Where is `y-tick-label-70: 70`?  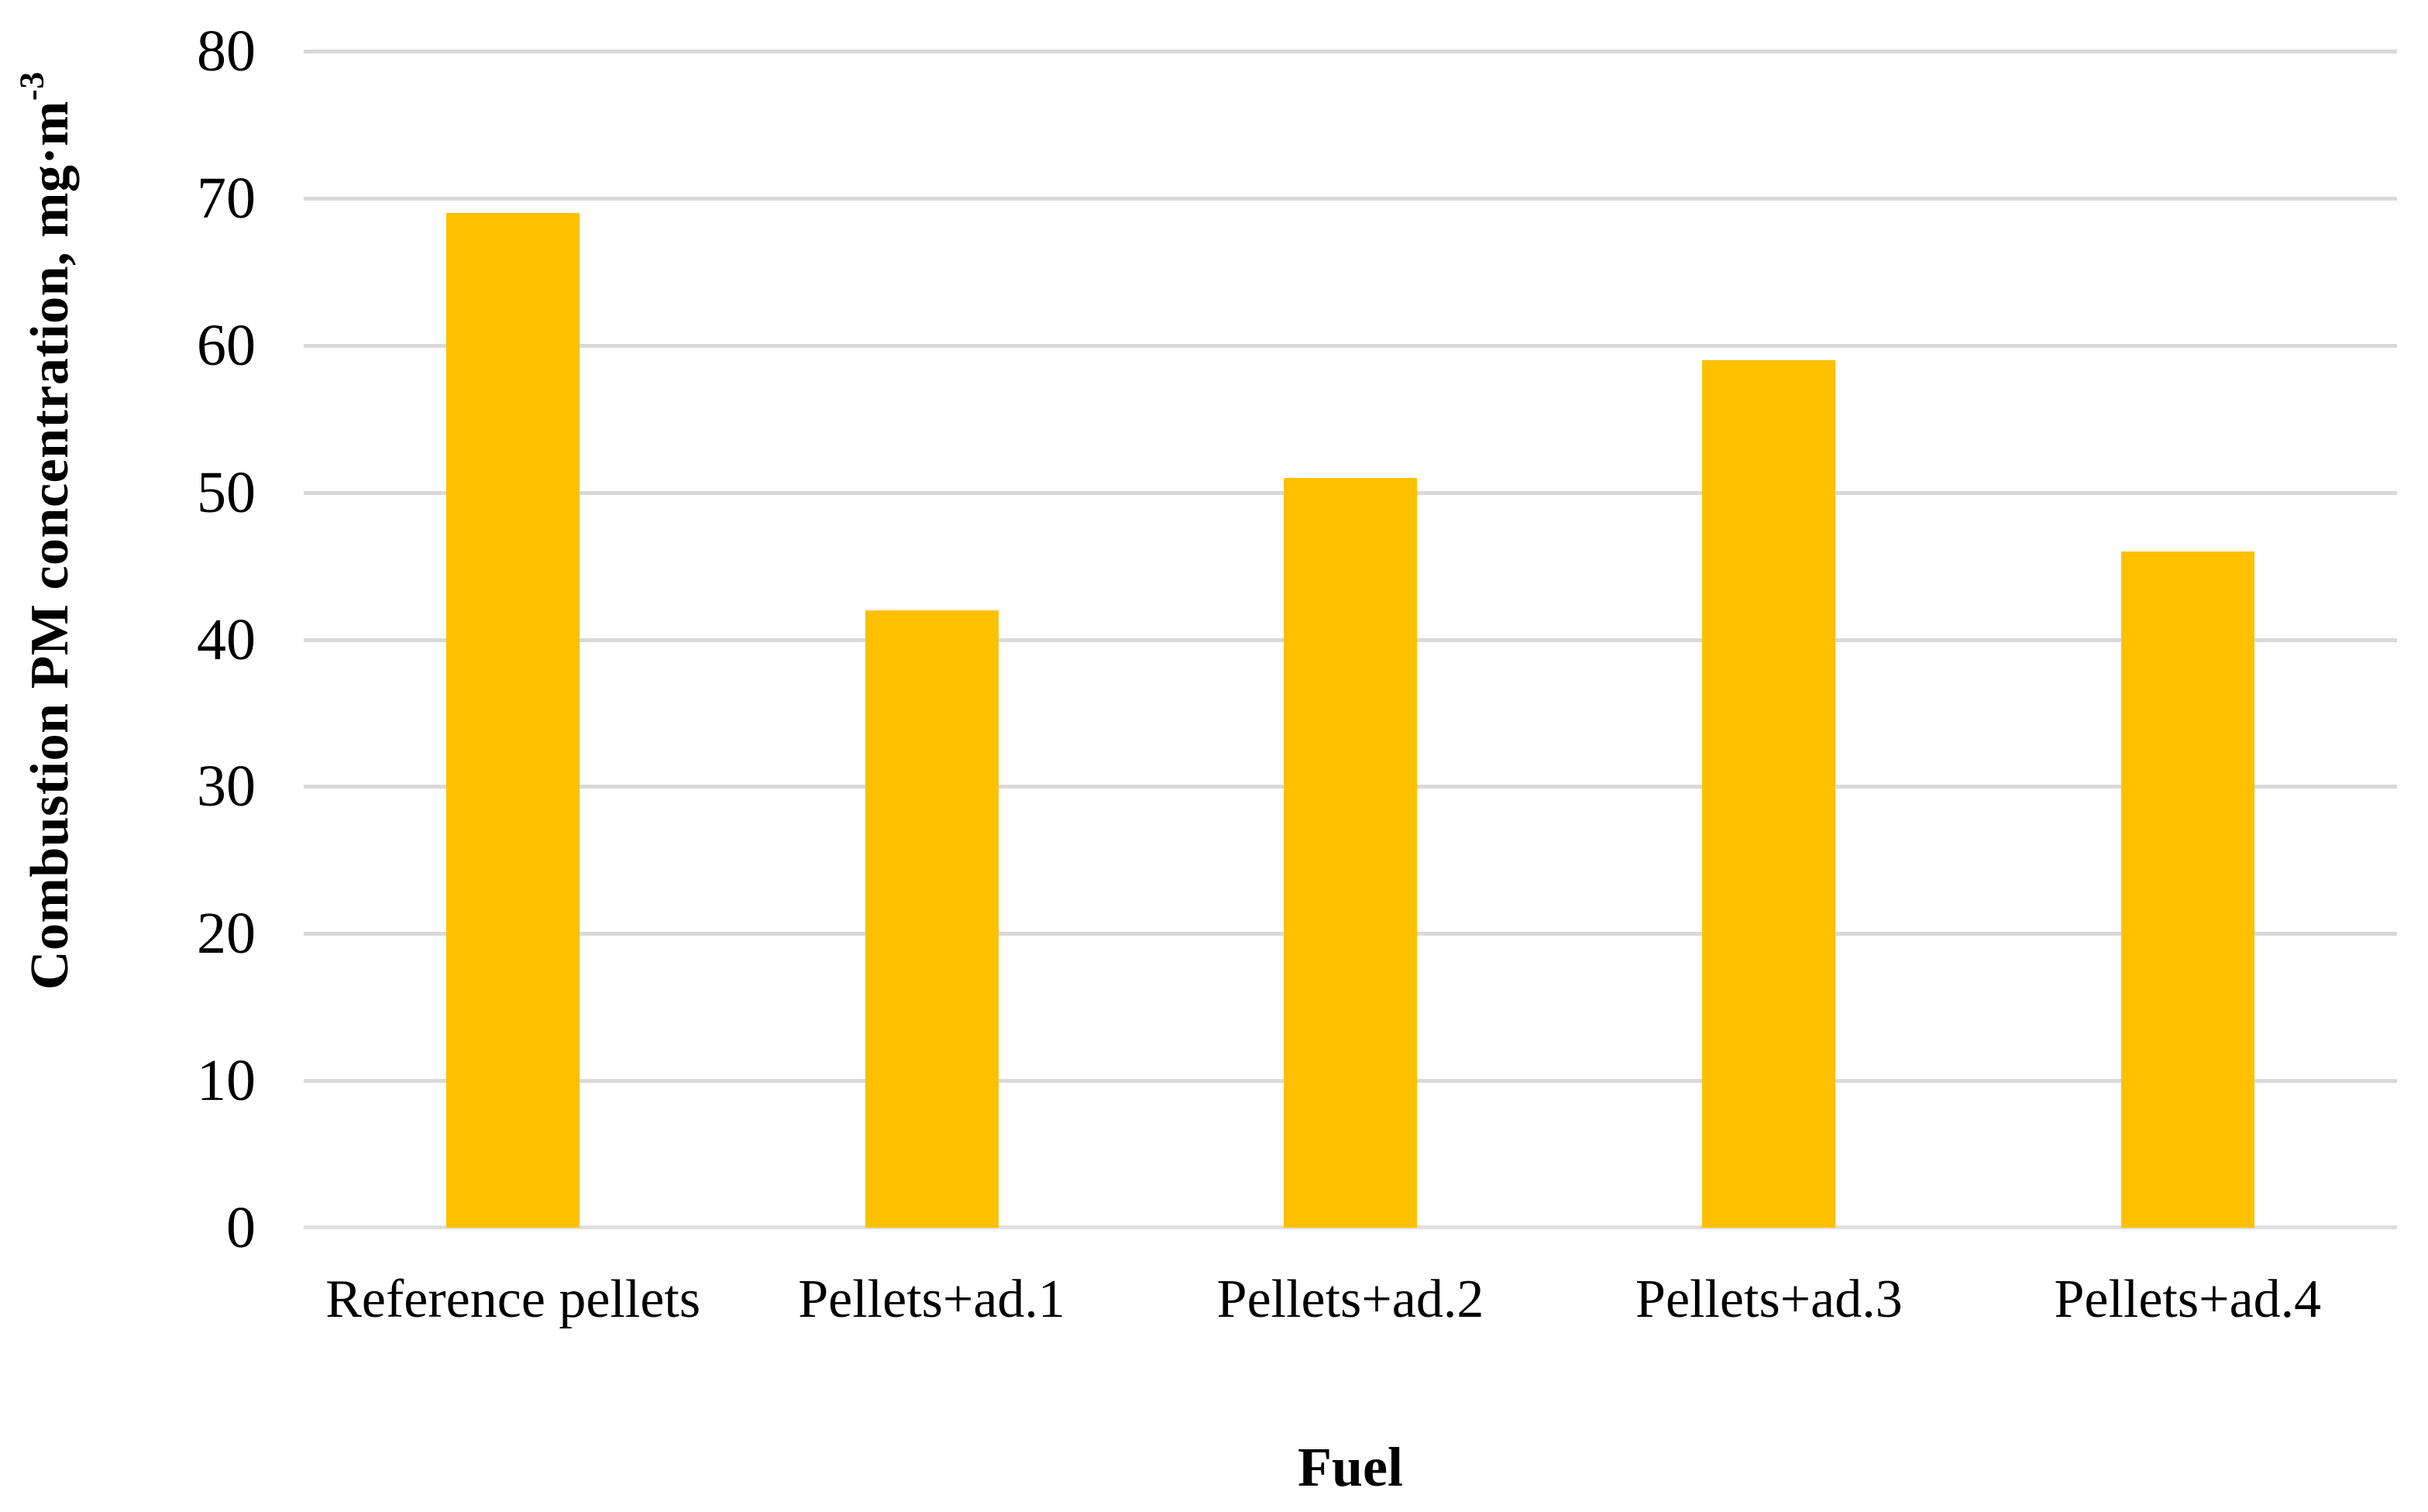
y-tick-label-70: 70 is located at coordinates (226, 198).